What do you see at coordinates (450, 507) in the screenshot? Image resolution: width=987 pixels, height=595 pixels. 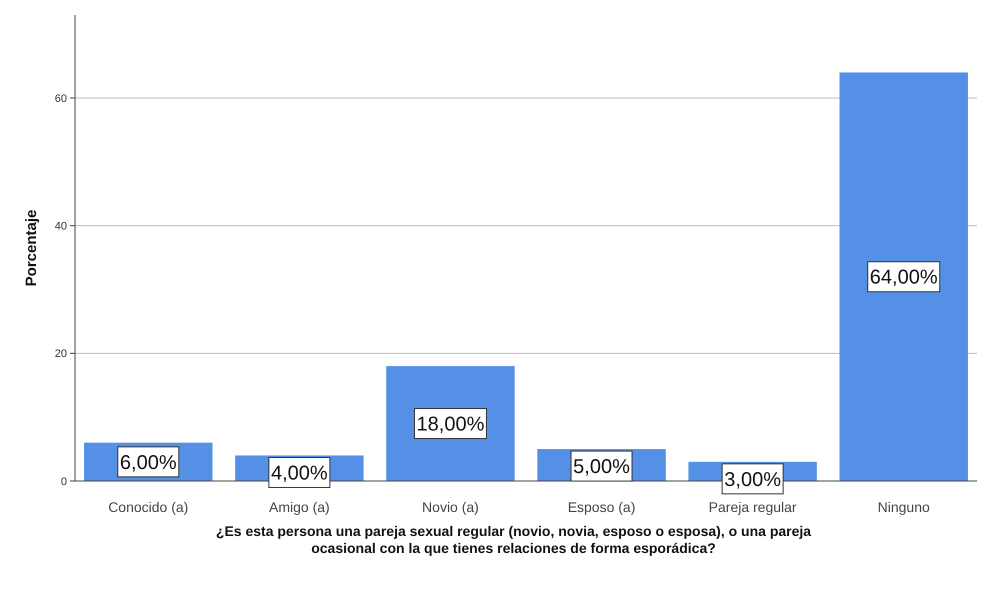 I see `x-tick-label: Novio (a)` at bounding box center [450, 507].